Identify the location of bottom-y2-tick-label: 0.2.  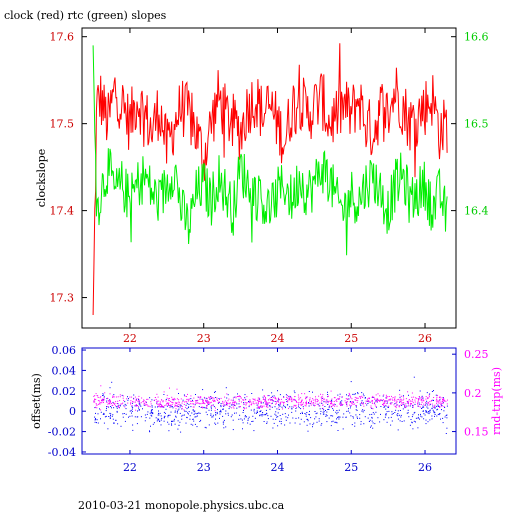
(473, 393).